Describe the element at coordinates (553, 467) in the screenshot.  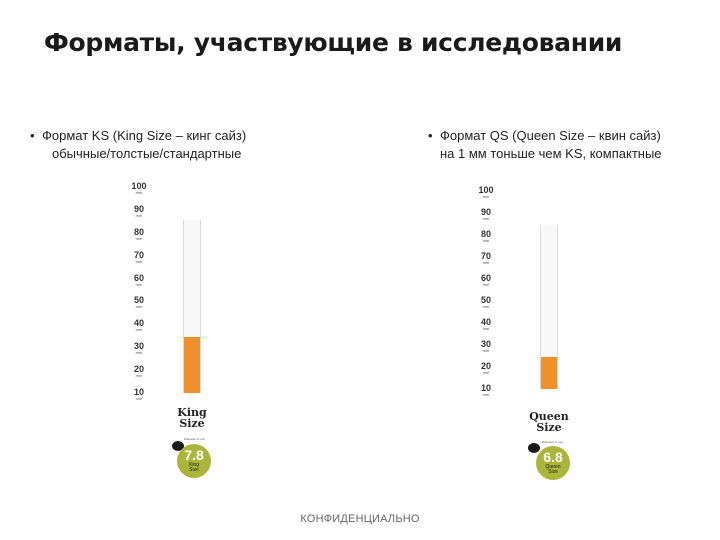
I see `qs-badge-line1: Queen` at that location.